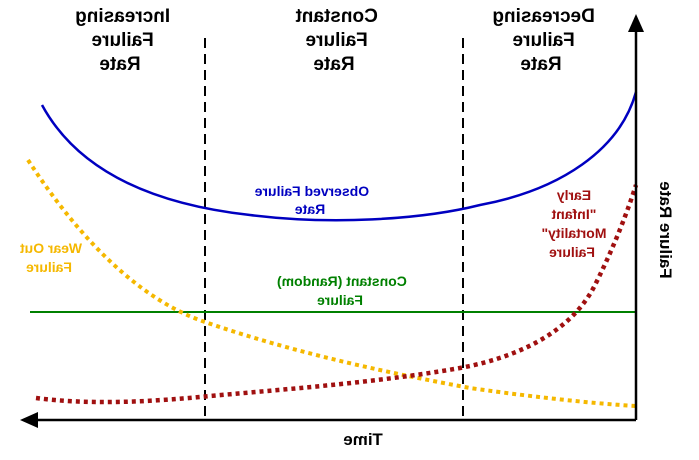 The image size is (699, 460). I want to click on wear-out-failure-label: Wear Out Failure, so click(49, 257).